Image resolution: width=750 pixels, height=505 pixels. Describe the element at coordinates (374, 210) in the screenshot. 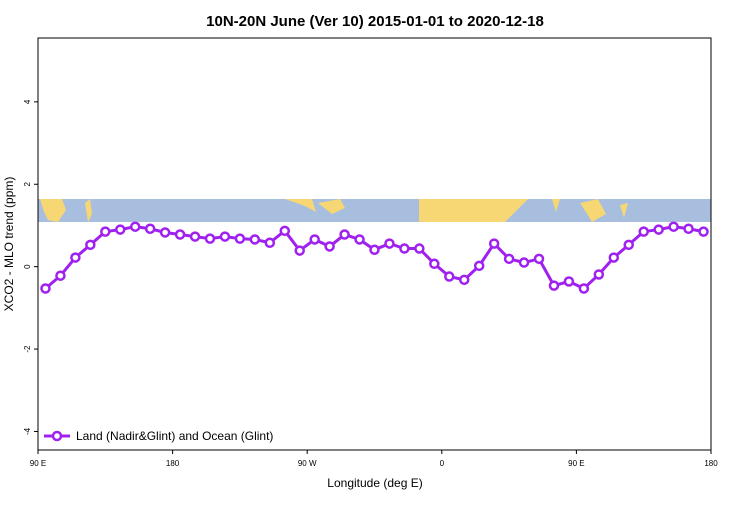

I see `map-band` at that location.